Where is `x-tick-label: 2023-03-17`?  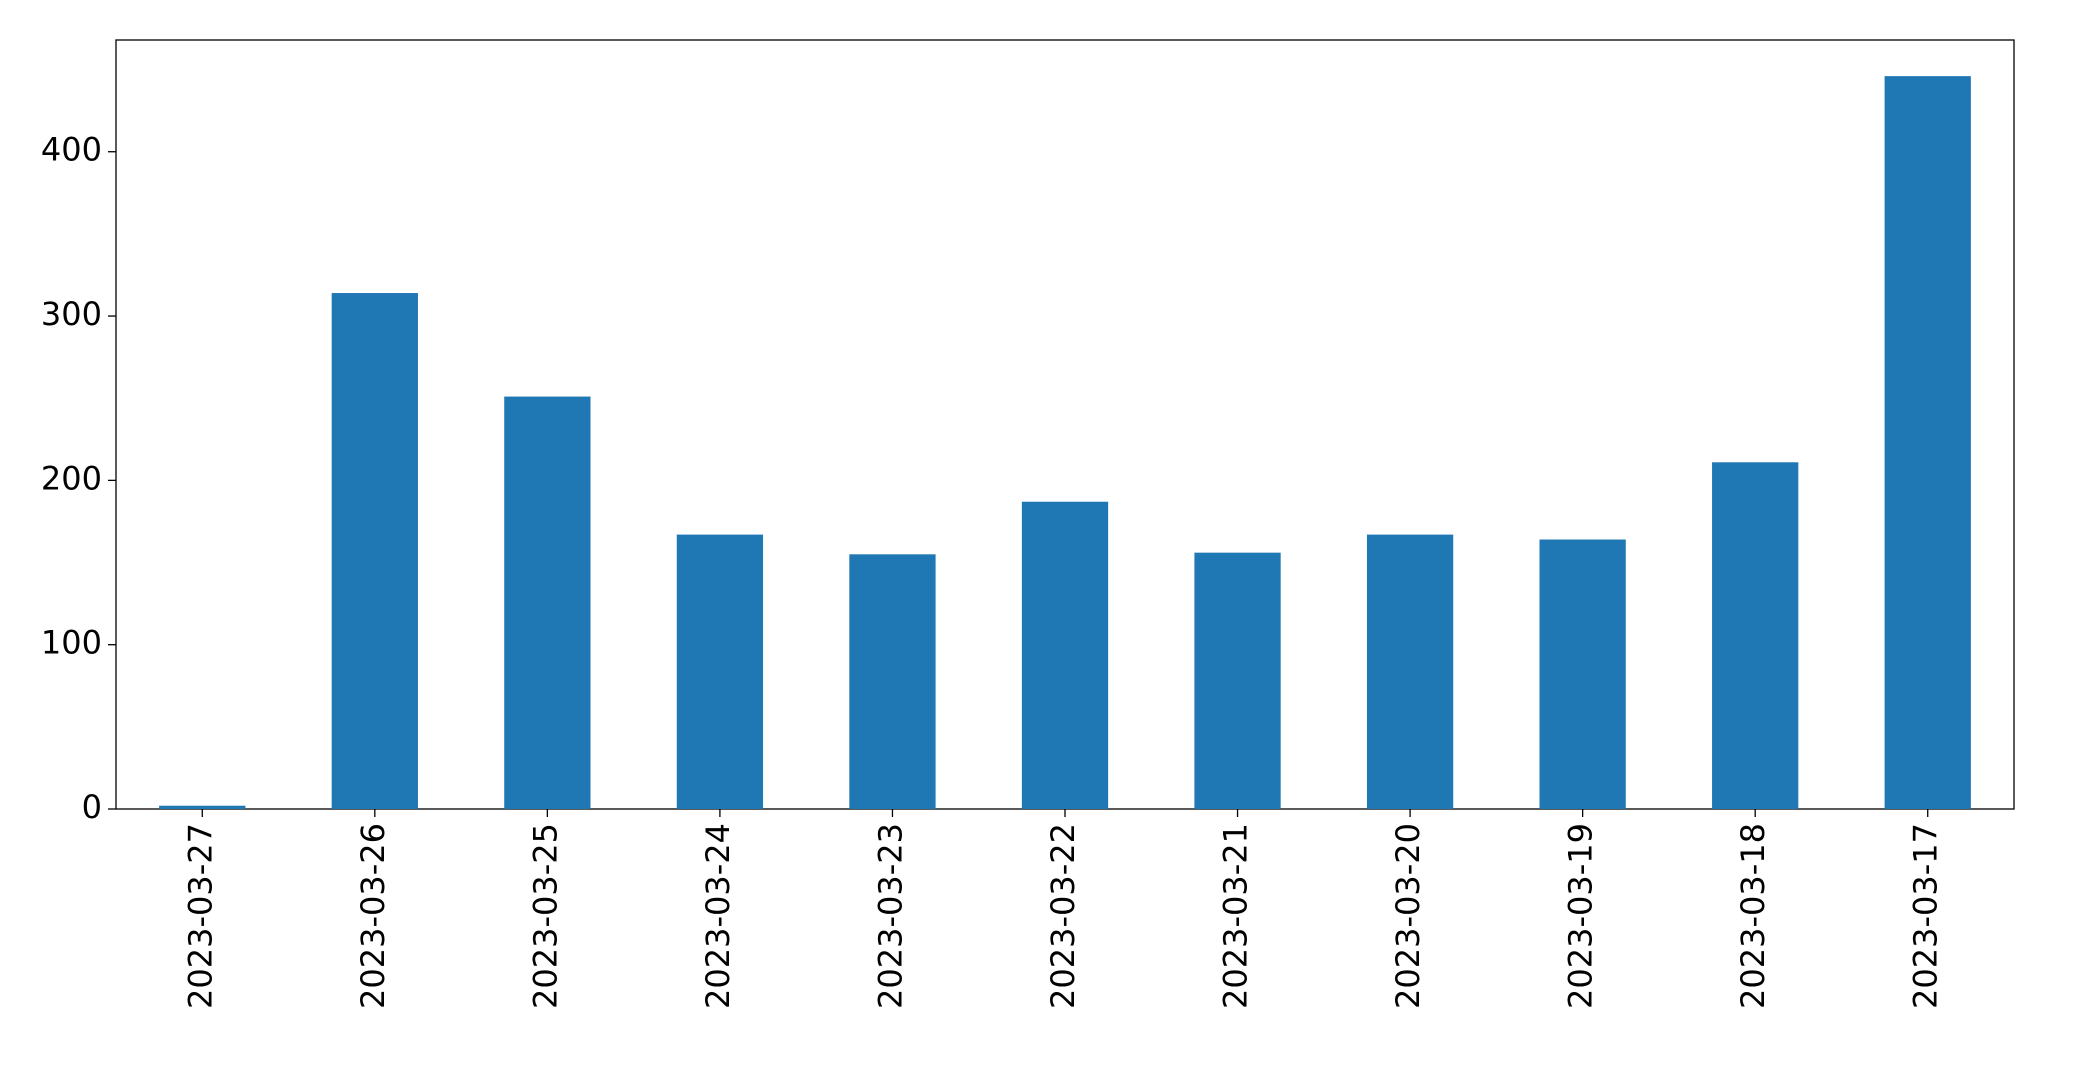
x-tick-label: 2023-03-17 is located at coordinates (1926, 916).